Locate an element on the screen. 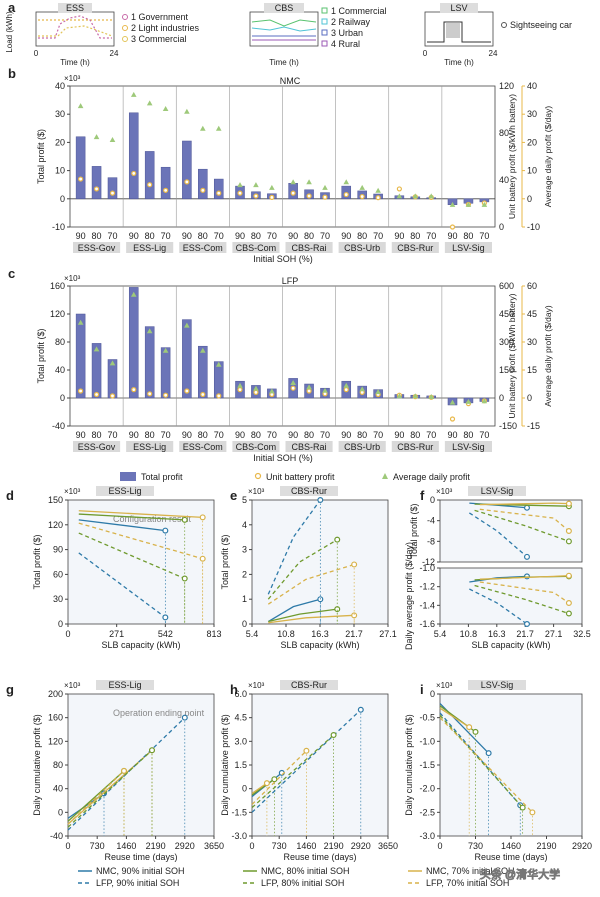 The image size is (600, 897). panel-panel_g-xtick-label: 3650 is located at coordinates (214, 846).